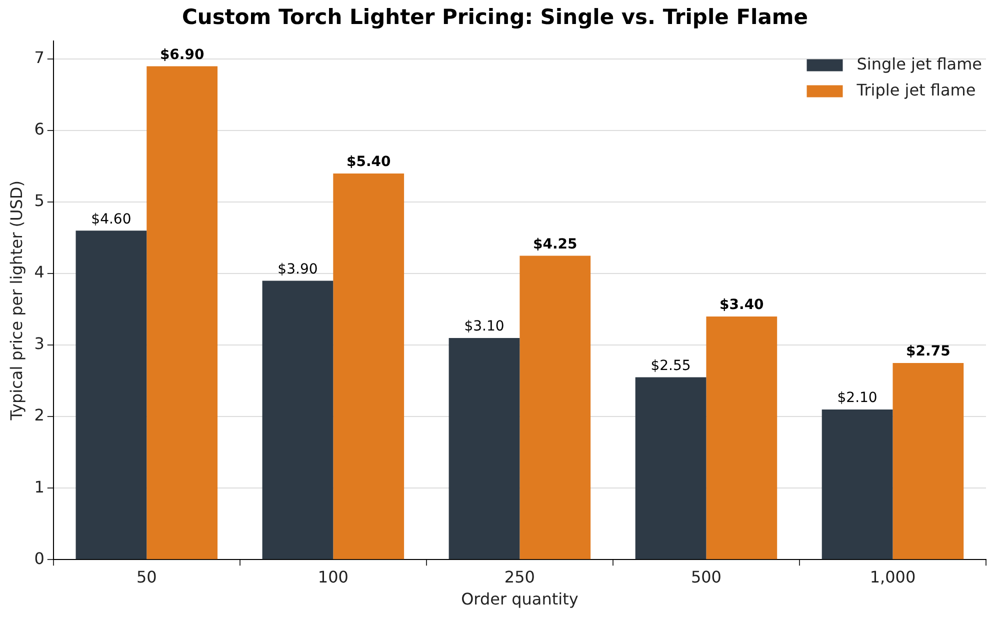  Describe the element at coordinates (670, 366) in the screenshot. I see `data-label: $2.55` at that location.